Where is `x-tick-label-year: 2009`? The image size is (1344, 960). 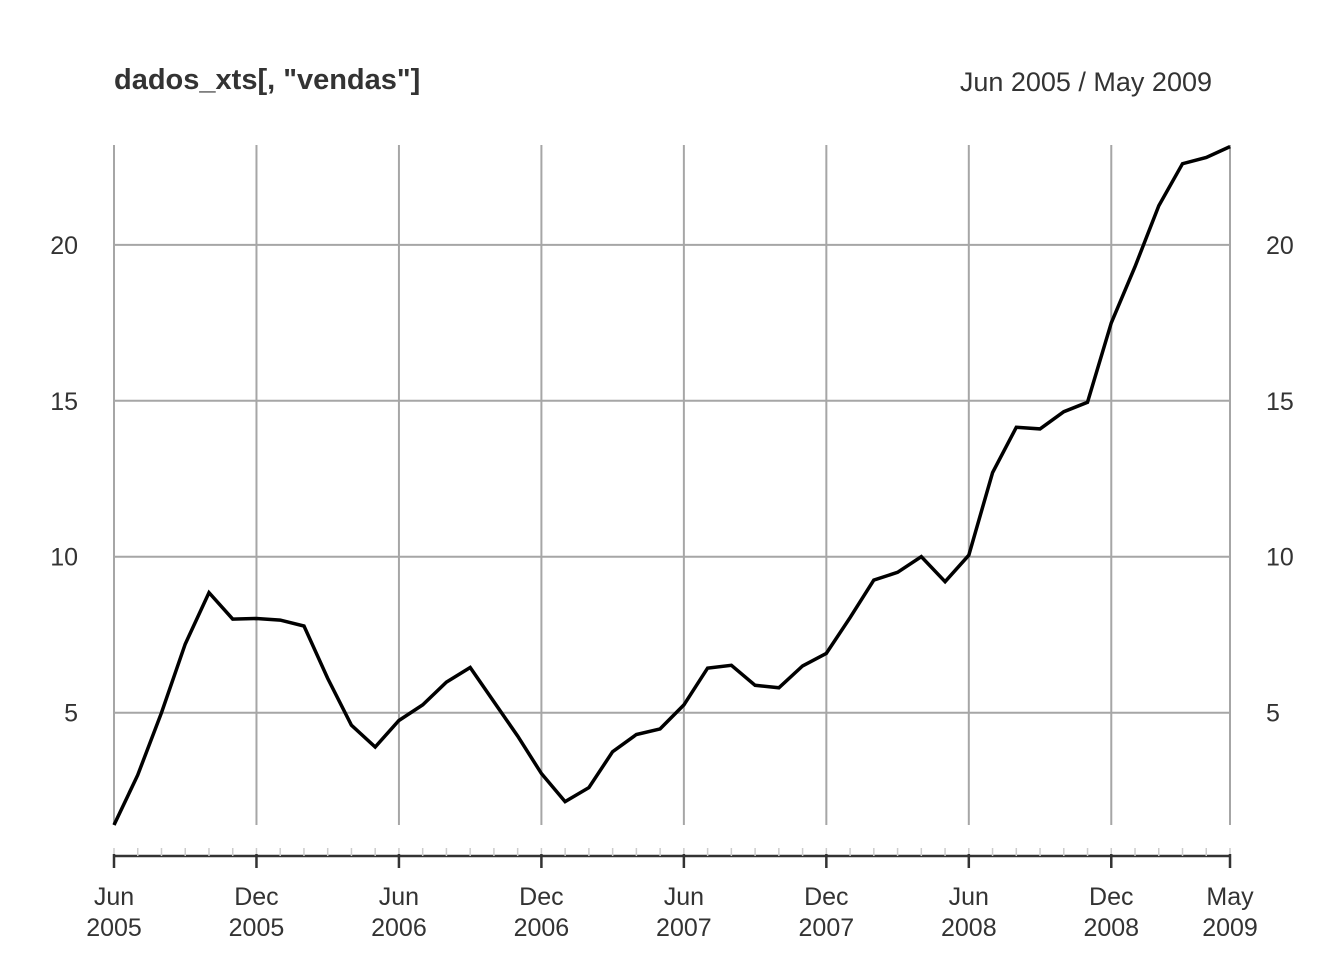 x-tick-label-year: 2009 is located at coordinates (1230, 928).